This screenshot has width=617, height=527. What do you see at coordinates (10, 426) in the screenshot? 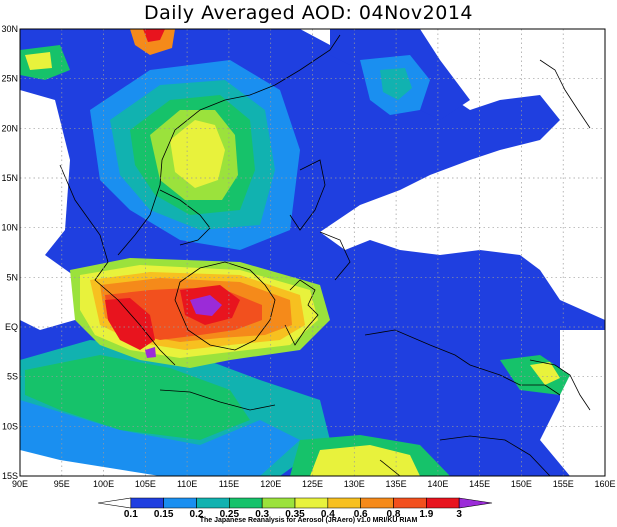
I see `lat-tick-label: 10S` at bounding box center [10, 426].